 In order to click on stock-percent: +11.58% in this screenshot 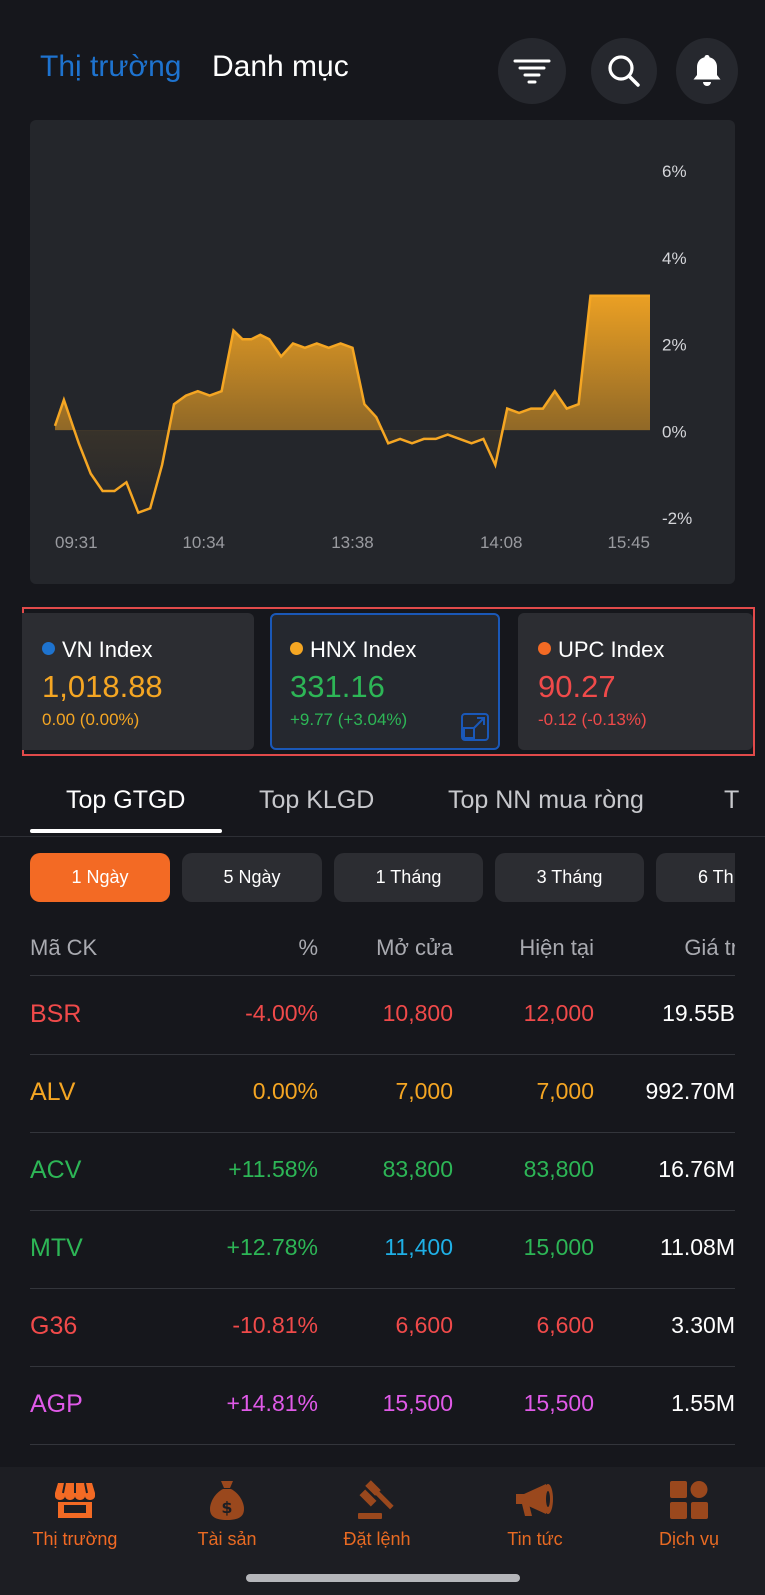, I will do `click(273, 1169)`.